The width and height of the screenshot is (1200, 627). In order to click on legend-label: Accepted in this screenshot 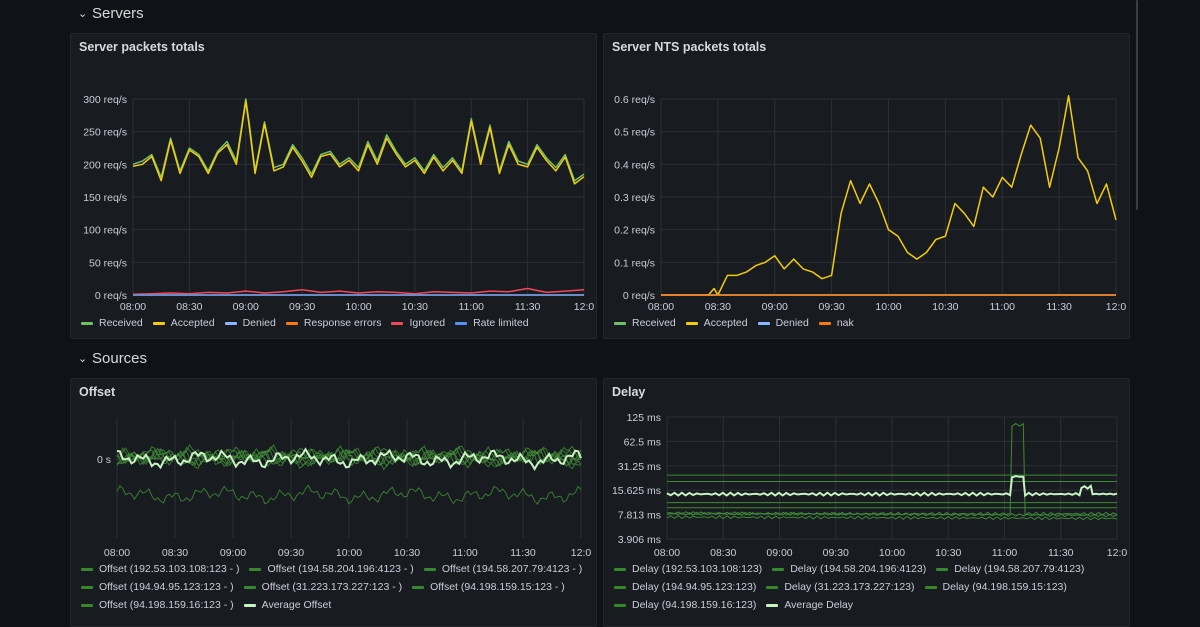, I will do `click(192, 323)`.